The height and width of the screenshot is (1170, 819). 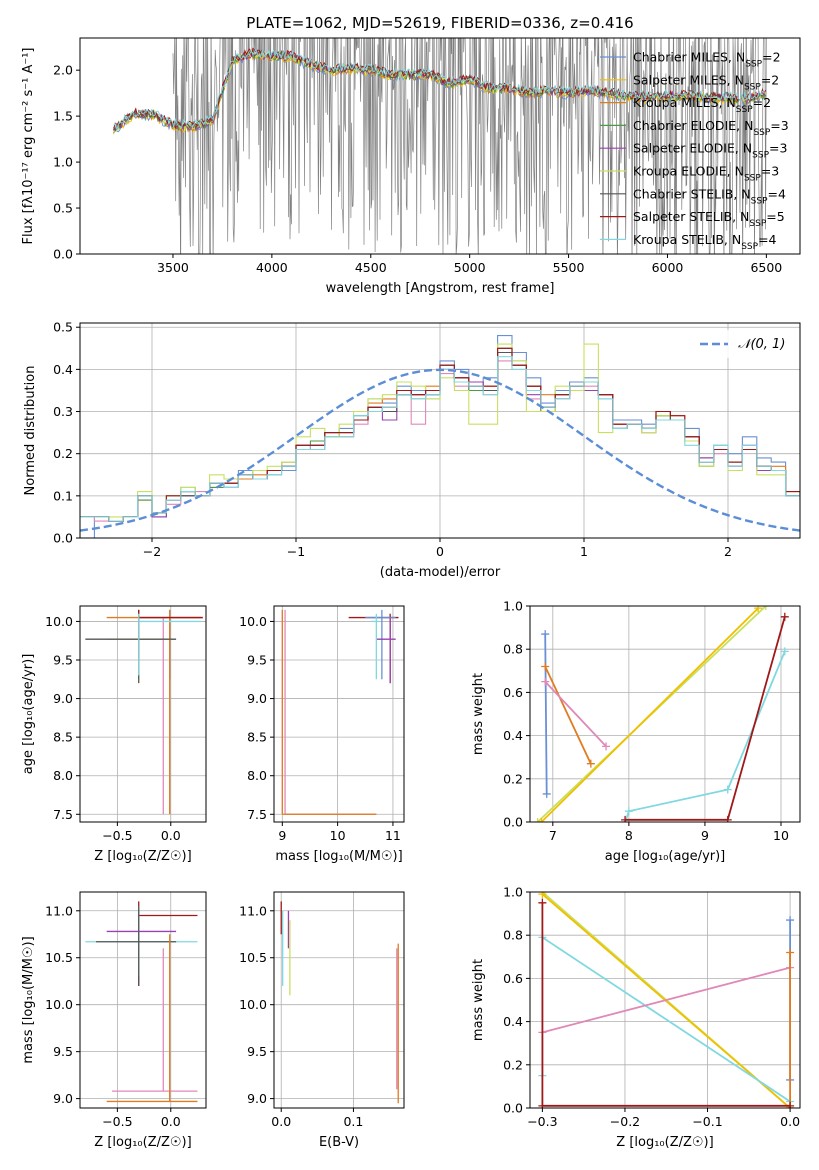 What do you see at coordinates (705, 242) in the screenshot?
I see `legend-label: Kroupa STELIB, NSSP=4` at bounding box center [705, 242].